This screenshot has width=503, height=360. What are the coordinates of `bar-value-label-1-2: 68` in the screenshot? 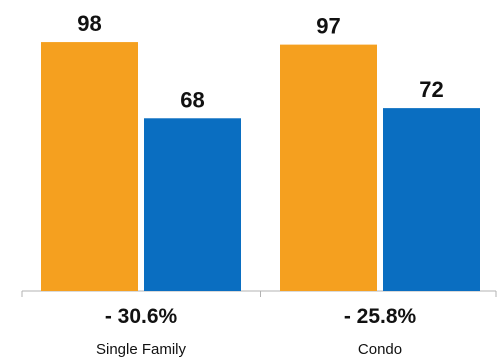 It's located at (192, 99).